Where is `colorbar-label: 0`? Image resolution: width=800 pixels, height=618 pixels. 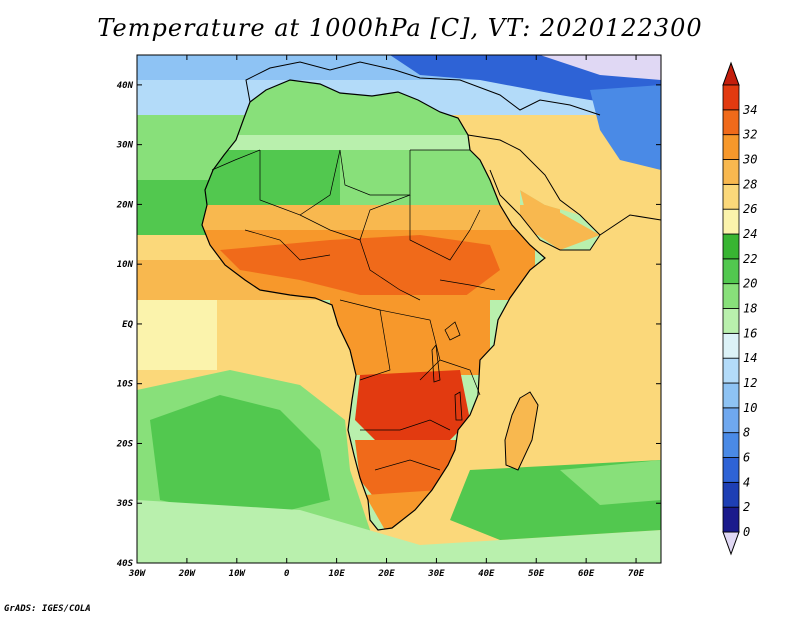 colorbar-label: 0 is located at coordinates (746, 532).